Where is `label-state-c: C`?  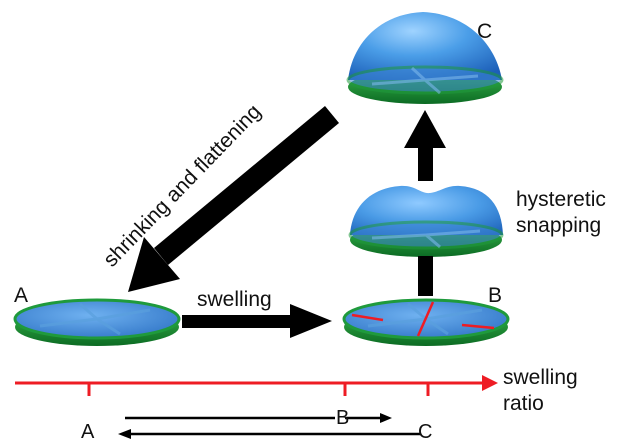
label-state-c: C is located at coordinates (484, 31).